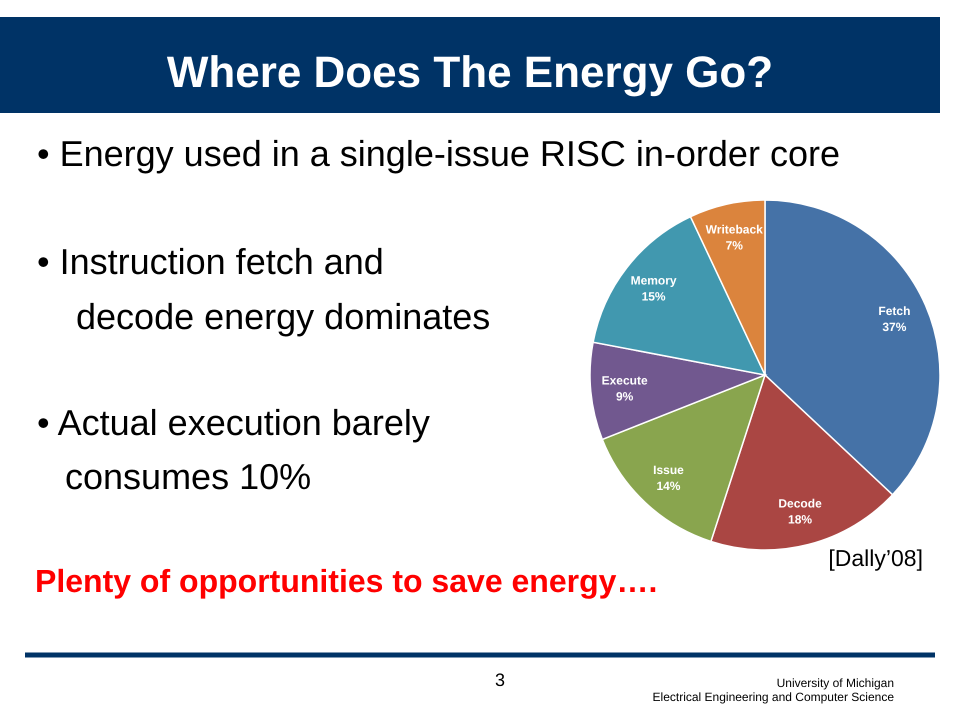  Describe the element at coordinates (625, 396) in the screenshot. I see `data-label: 9%` at that location.